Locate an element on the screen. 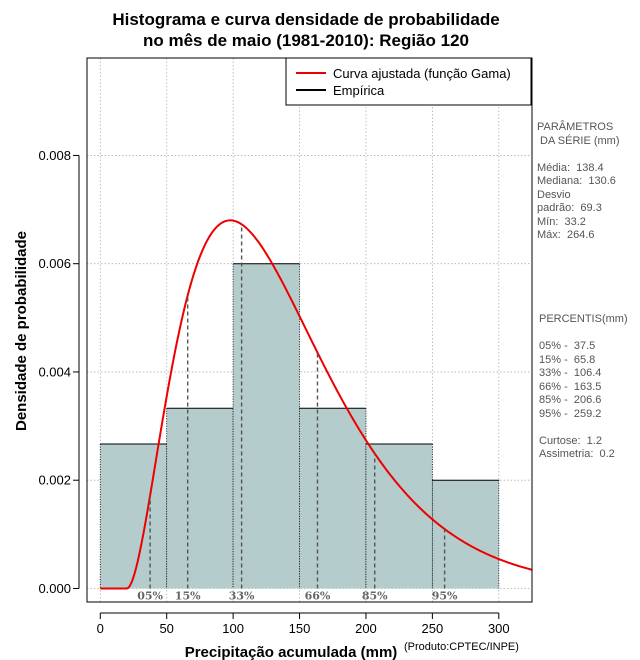  percentile-label-66%: 66% is located at coordinates (318, 595).